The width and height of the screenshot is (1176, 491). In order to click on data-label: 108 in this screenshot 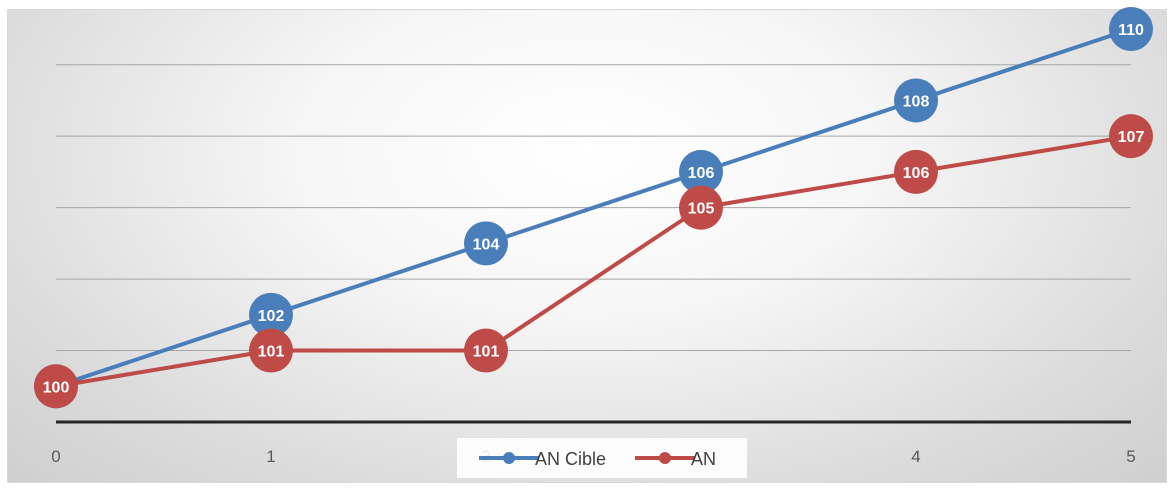, I will do `click(916, 101)`.